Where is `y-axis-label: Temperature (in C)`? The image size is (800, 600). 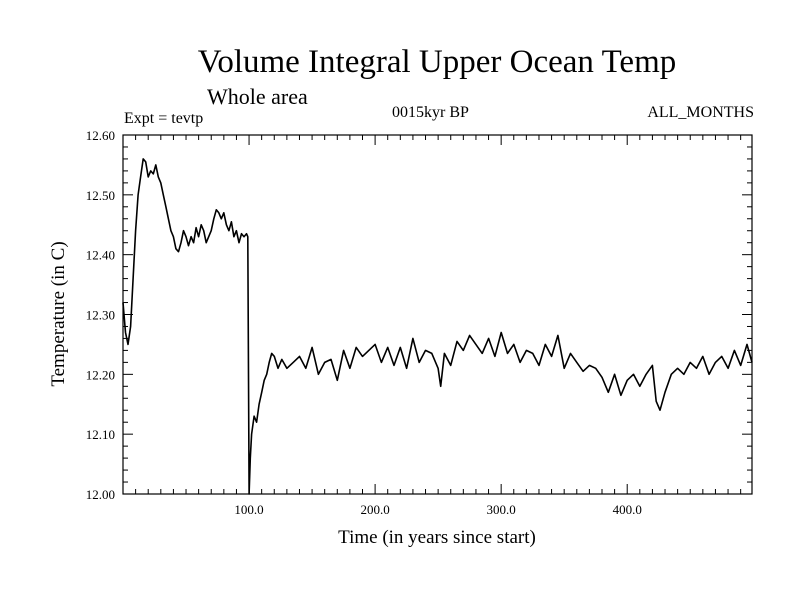
y-axis-label: Temperature (in C) is located at coordinates (58, 313).